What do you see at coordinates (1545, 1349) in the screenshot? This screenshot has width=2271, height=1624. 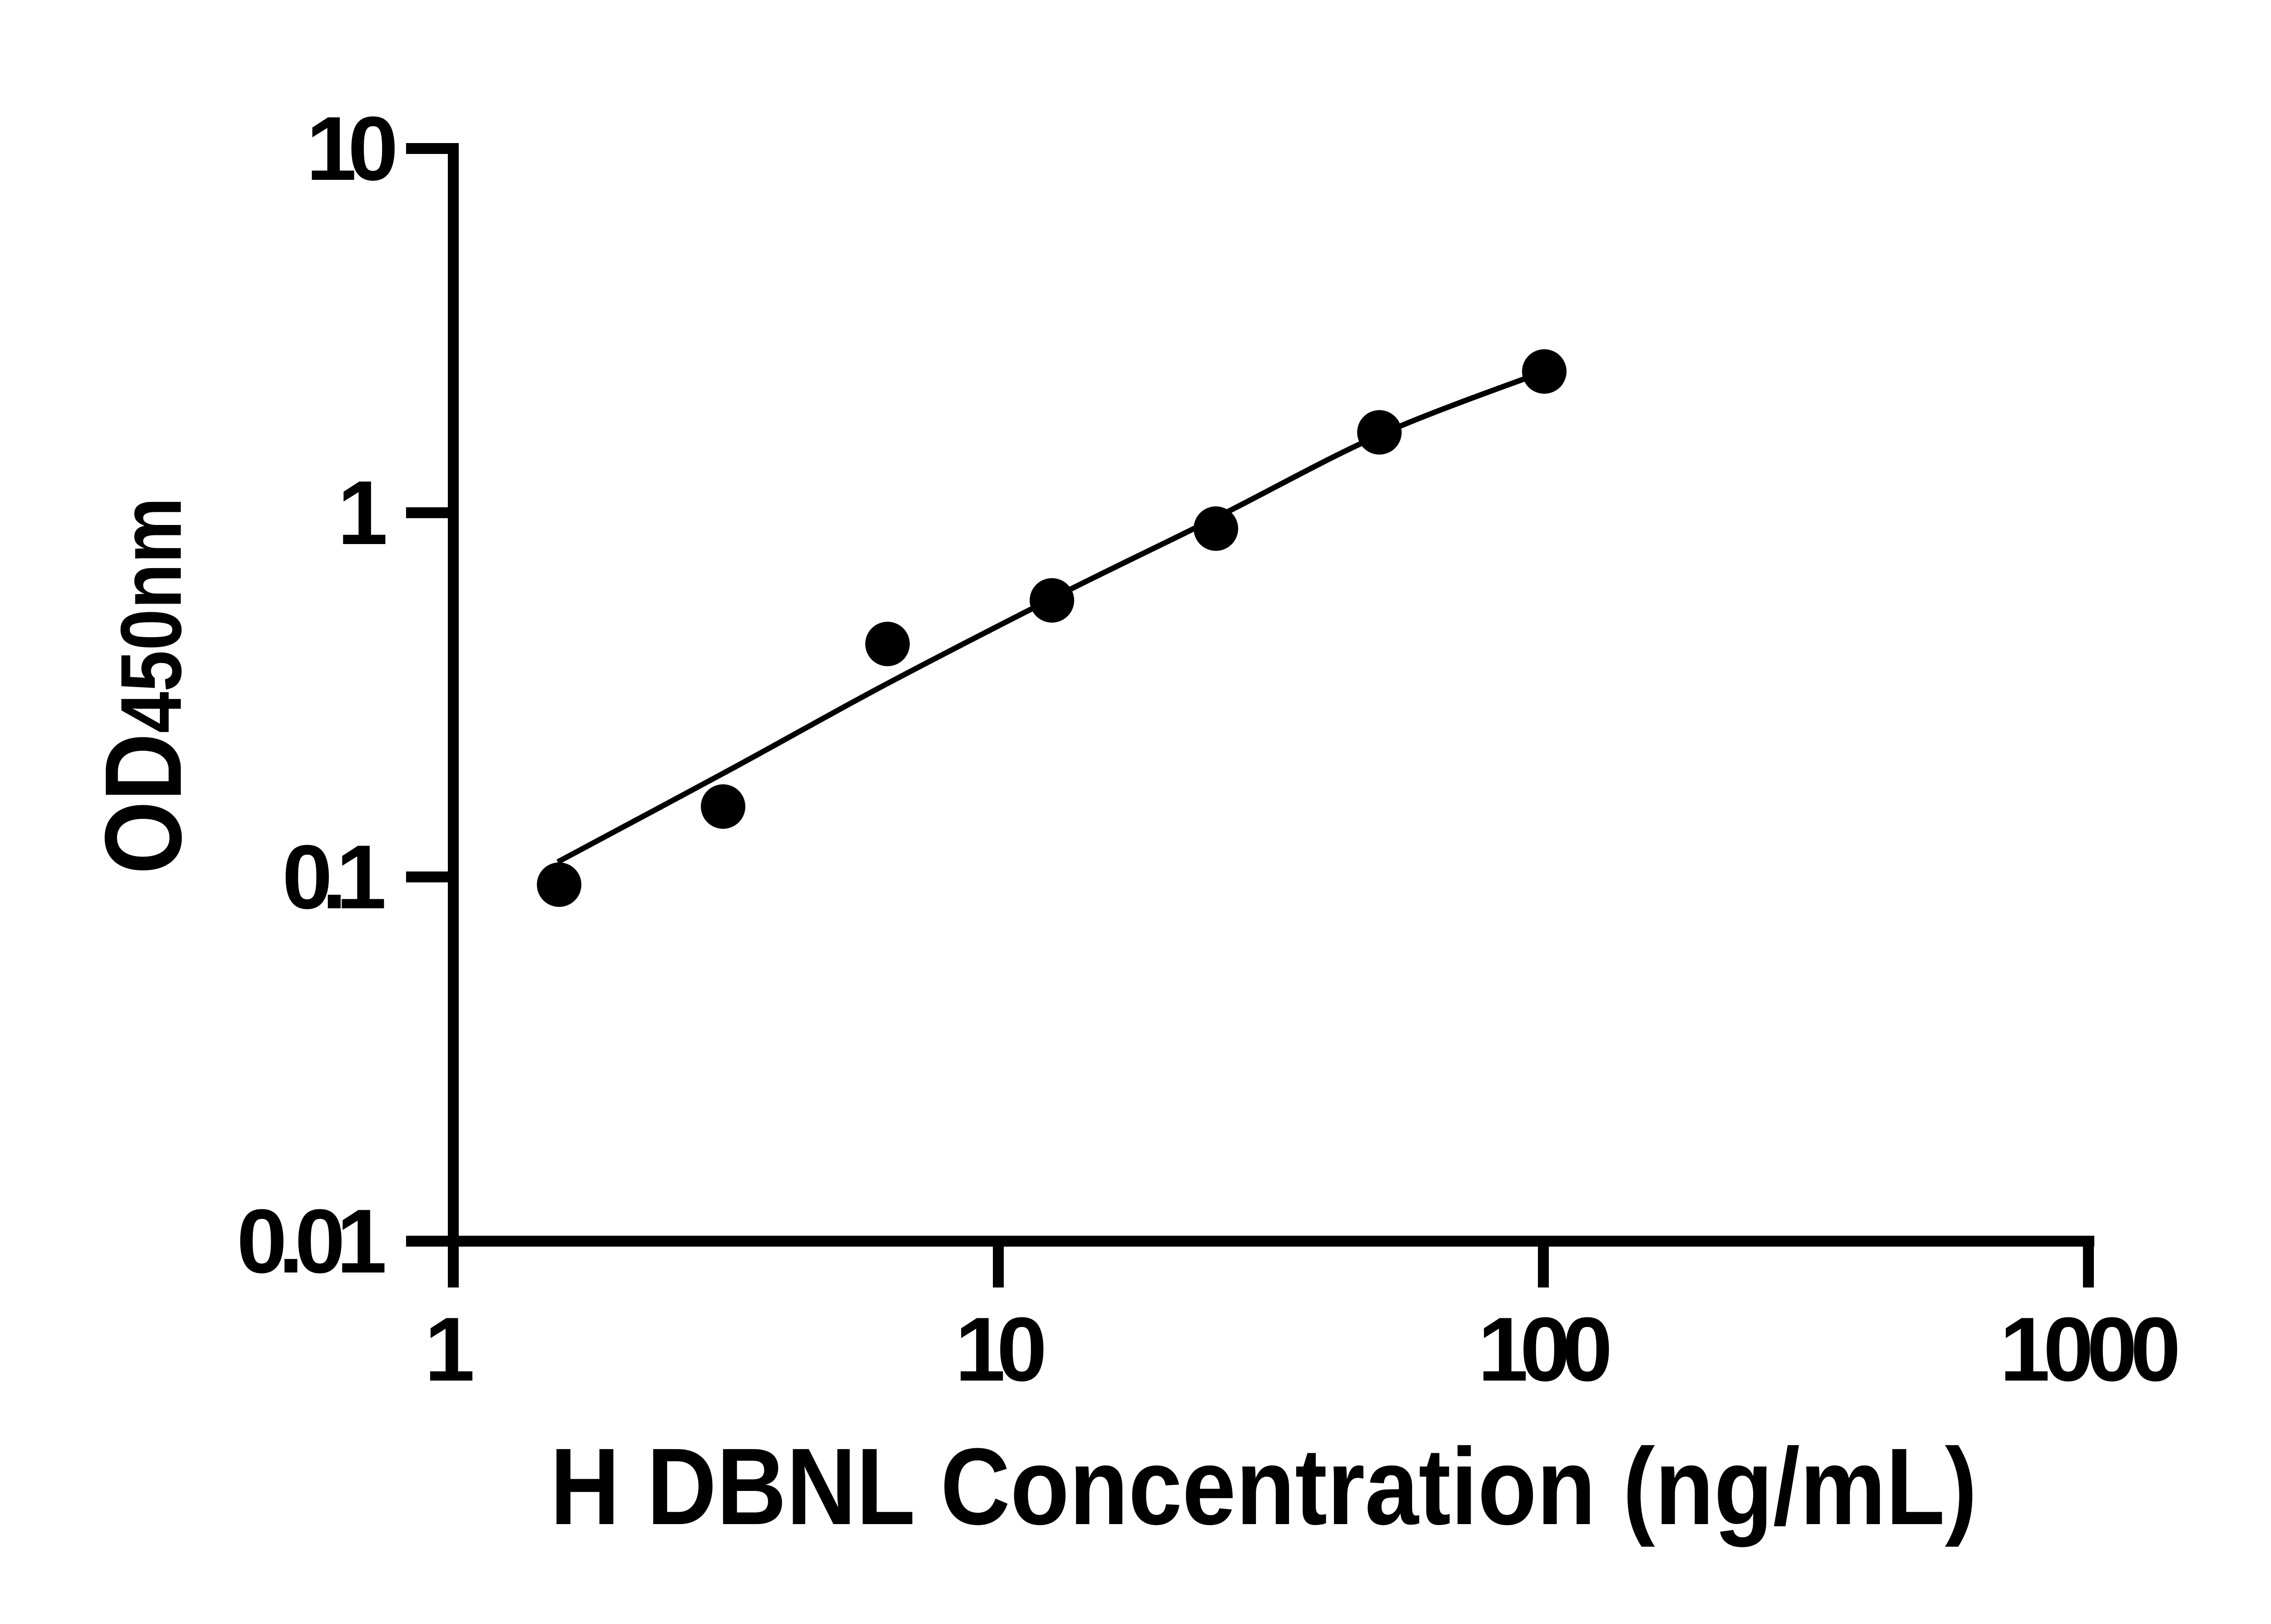 I see `svg-text: 100` at bounding box center [1545, 1349].